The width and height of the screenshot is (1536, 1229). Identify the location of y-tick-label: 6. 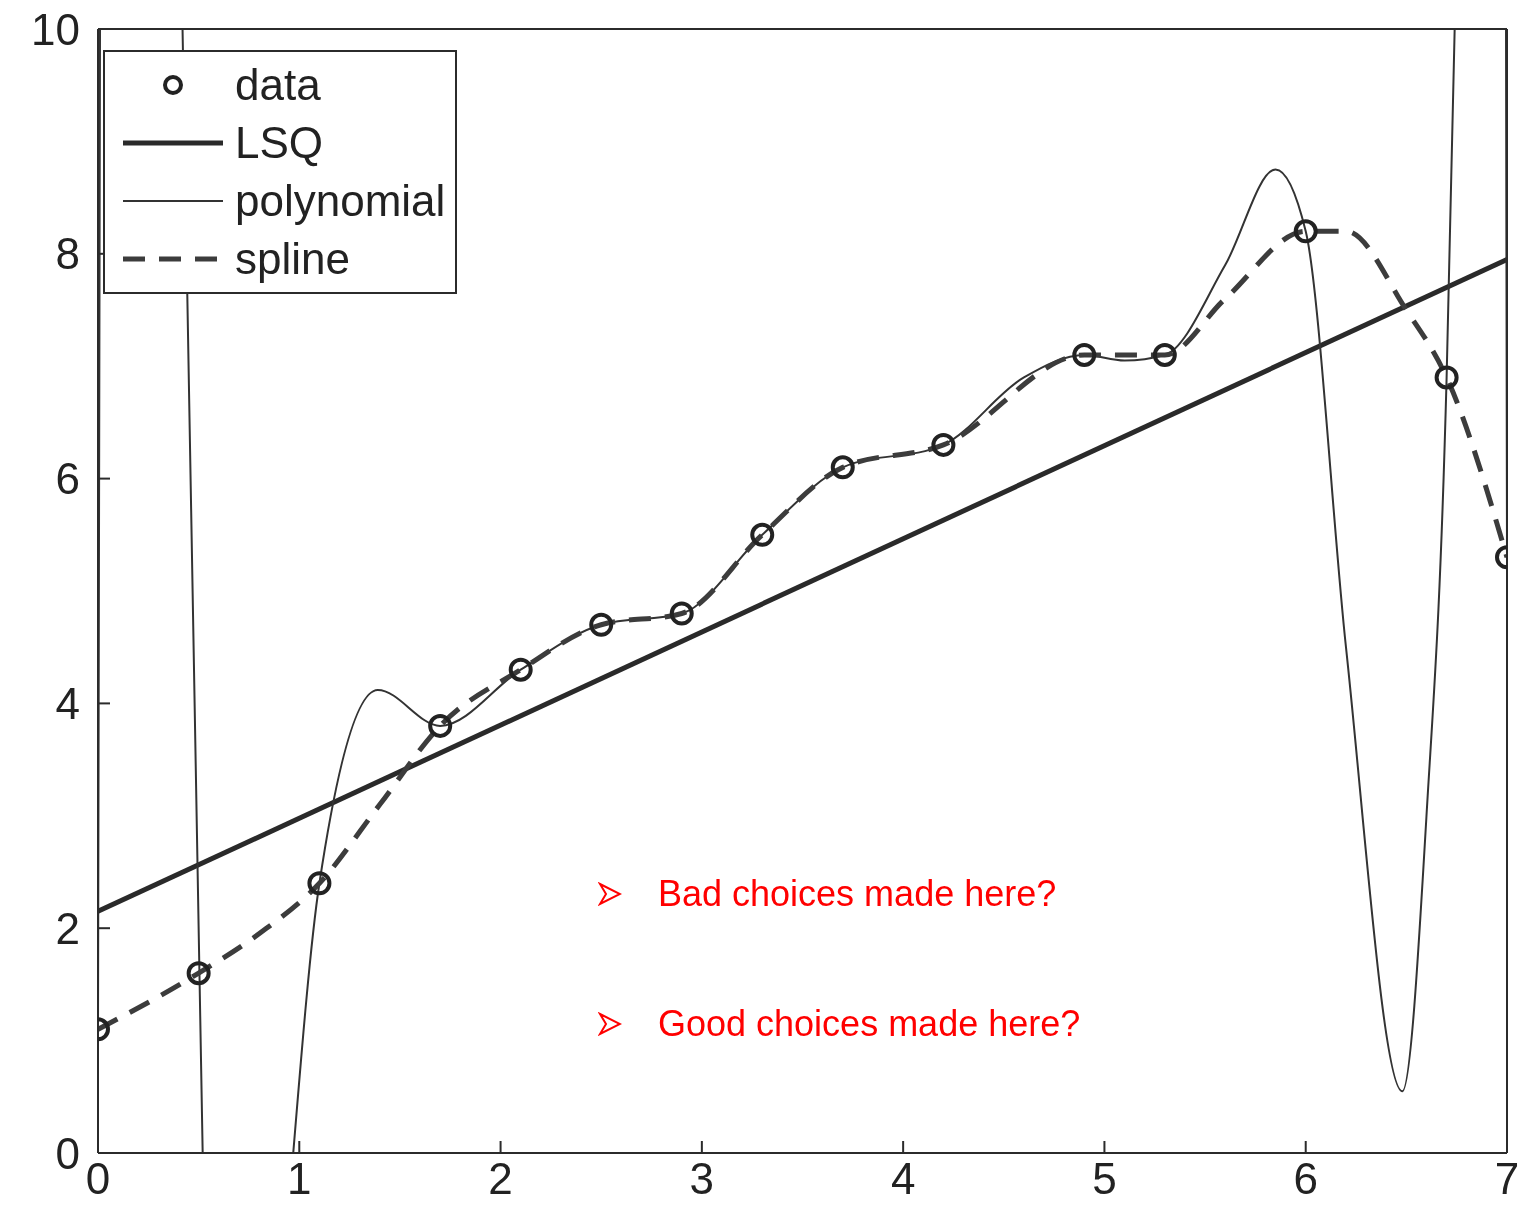
(67, 479).